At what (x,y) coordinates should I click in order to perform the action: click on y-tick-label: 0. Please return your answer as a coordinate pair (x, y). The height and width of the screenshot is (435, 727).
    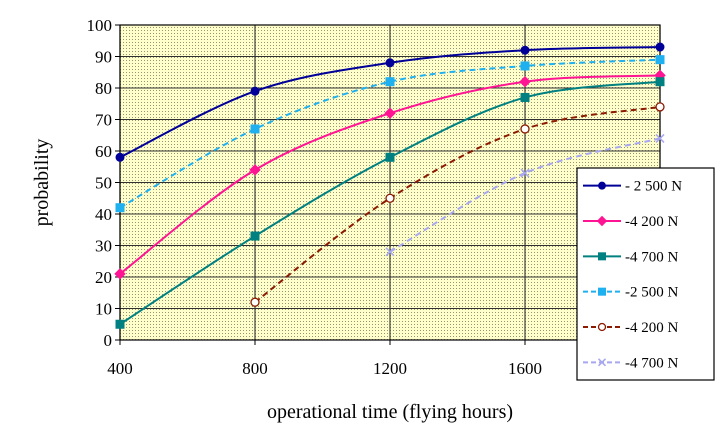
    Looking at the image, I should click on (108, 340).